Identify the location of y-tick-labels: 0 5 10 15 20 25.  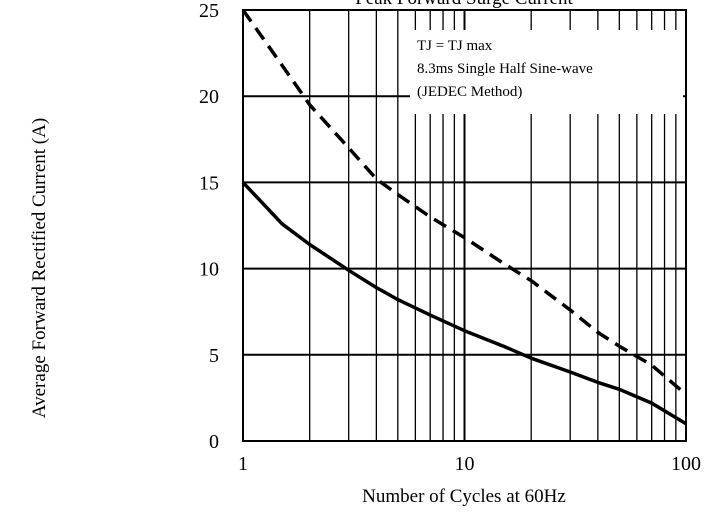
(209, 226).